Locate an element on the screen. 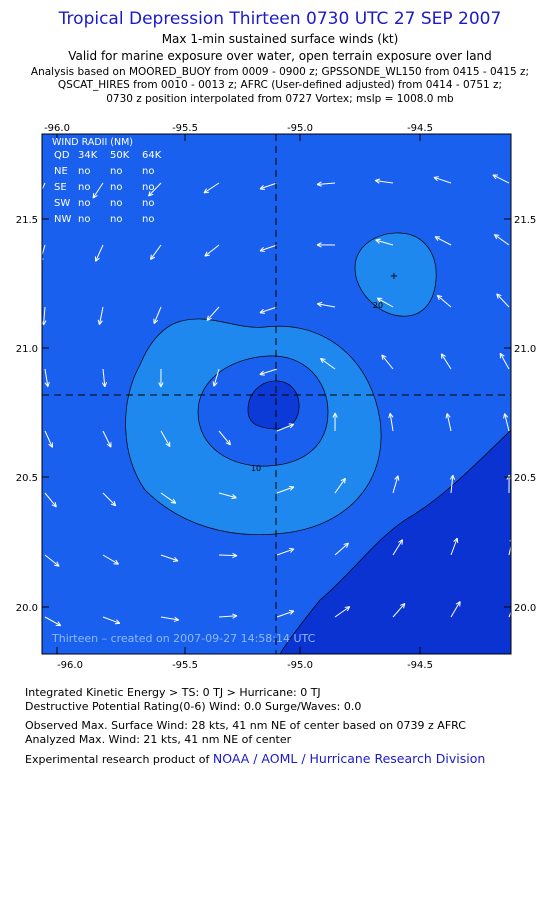 The height and width of the screenshot is (915, 560). wind-radii-cell: NE is located at coordinates (61, 171).